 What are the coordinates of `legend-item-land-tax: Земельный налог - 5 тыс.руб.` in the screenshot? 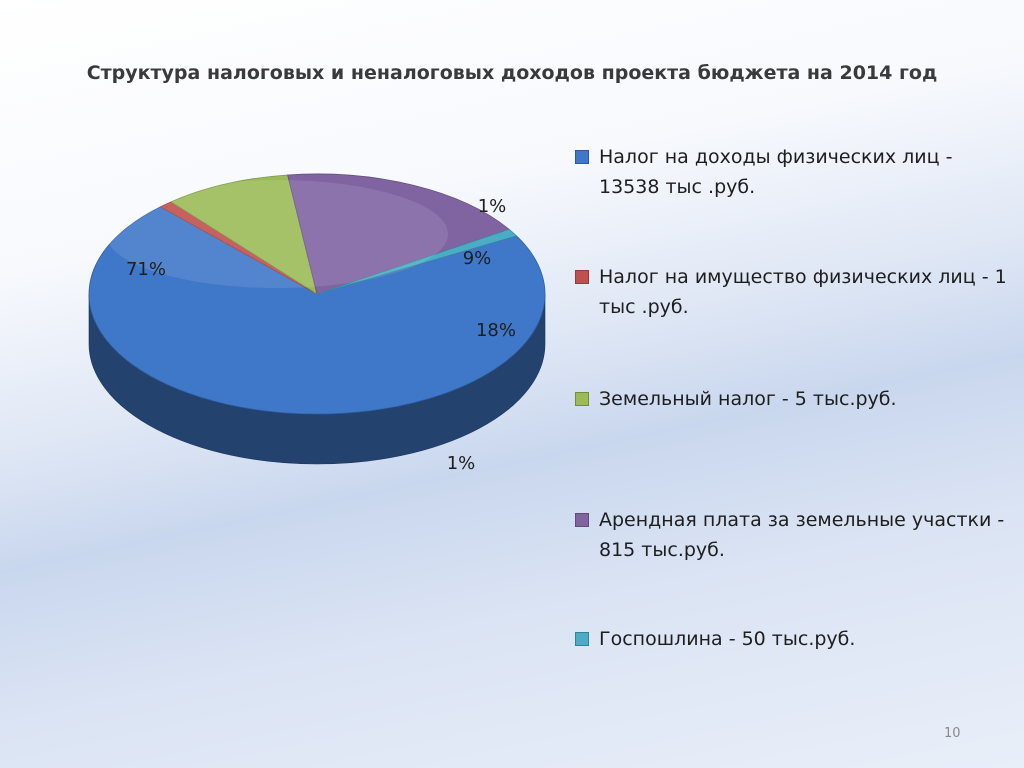 It's located at (795, 399).